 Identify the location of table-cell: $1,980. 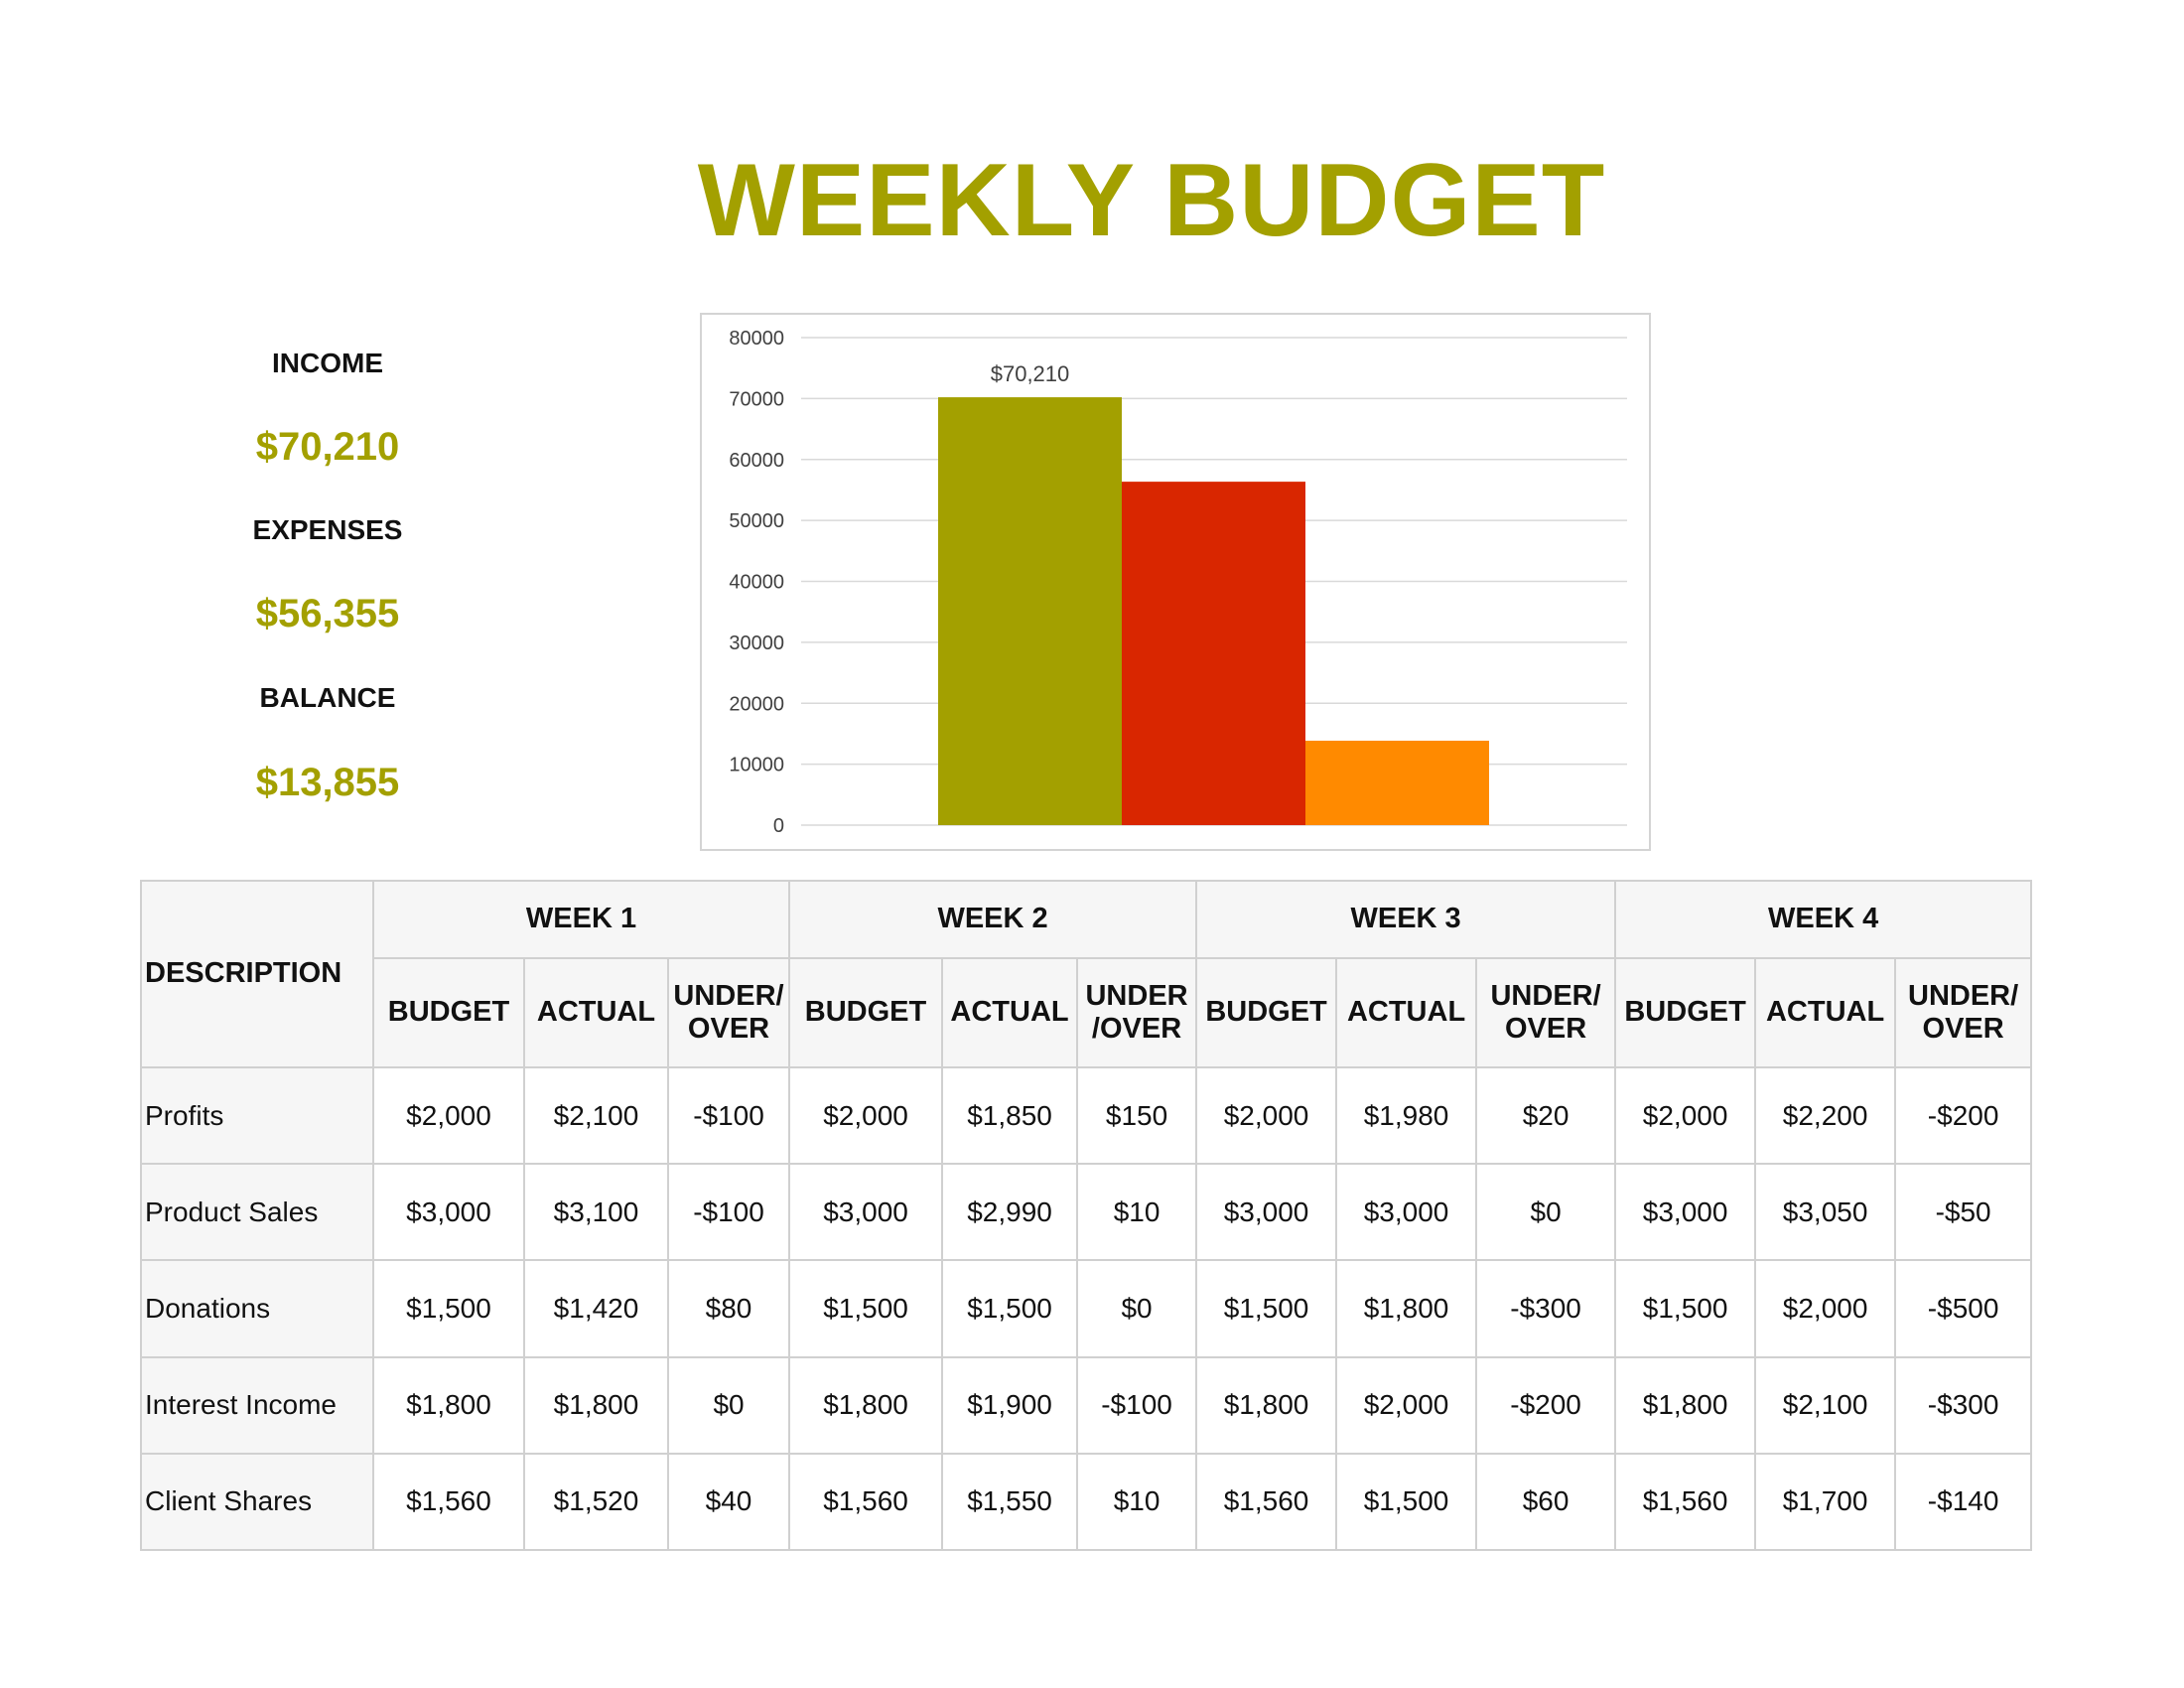
(1406, 1115).